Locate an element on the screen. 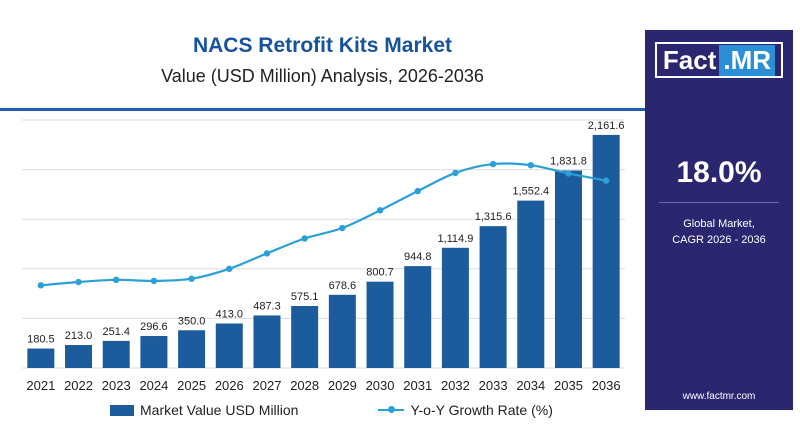 This screenshot has height=448, width=800. bar-2030 is located at coordinates (380, 324).